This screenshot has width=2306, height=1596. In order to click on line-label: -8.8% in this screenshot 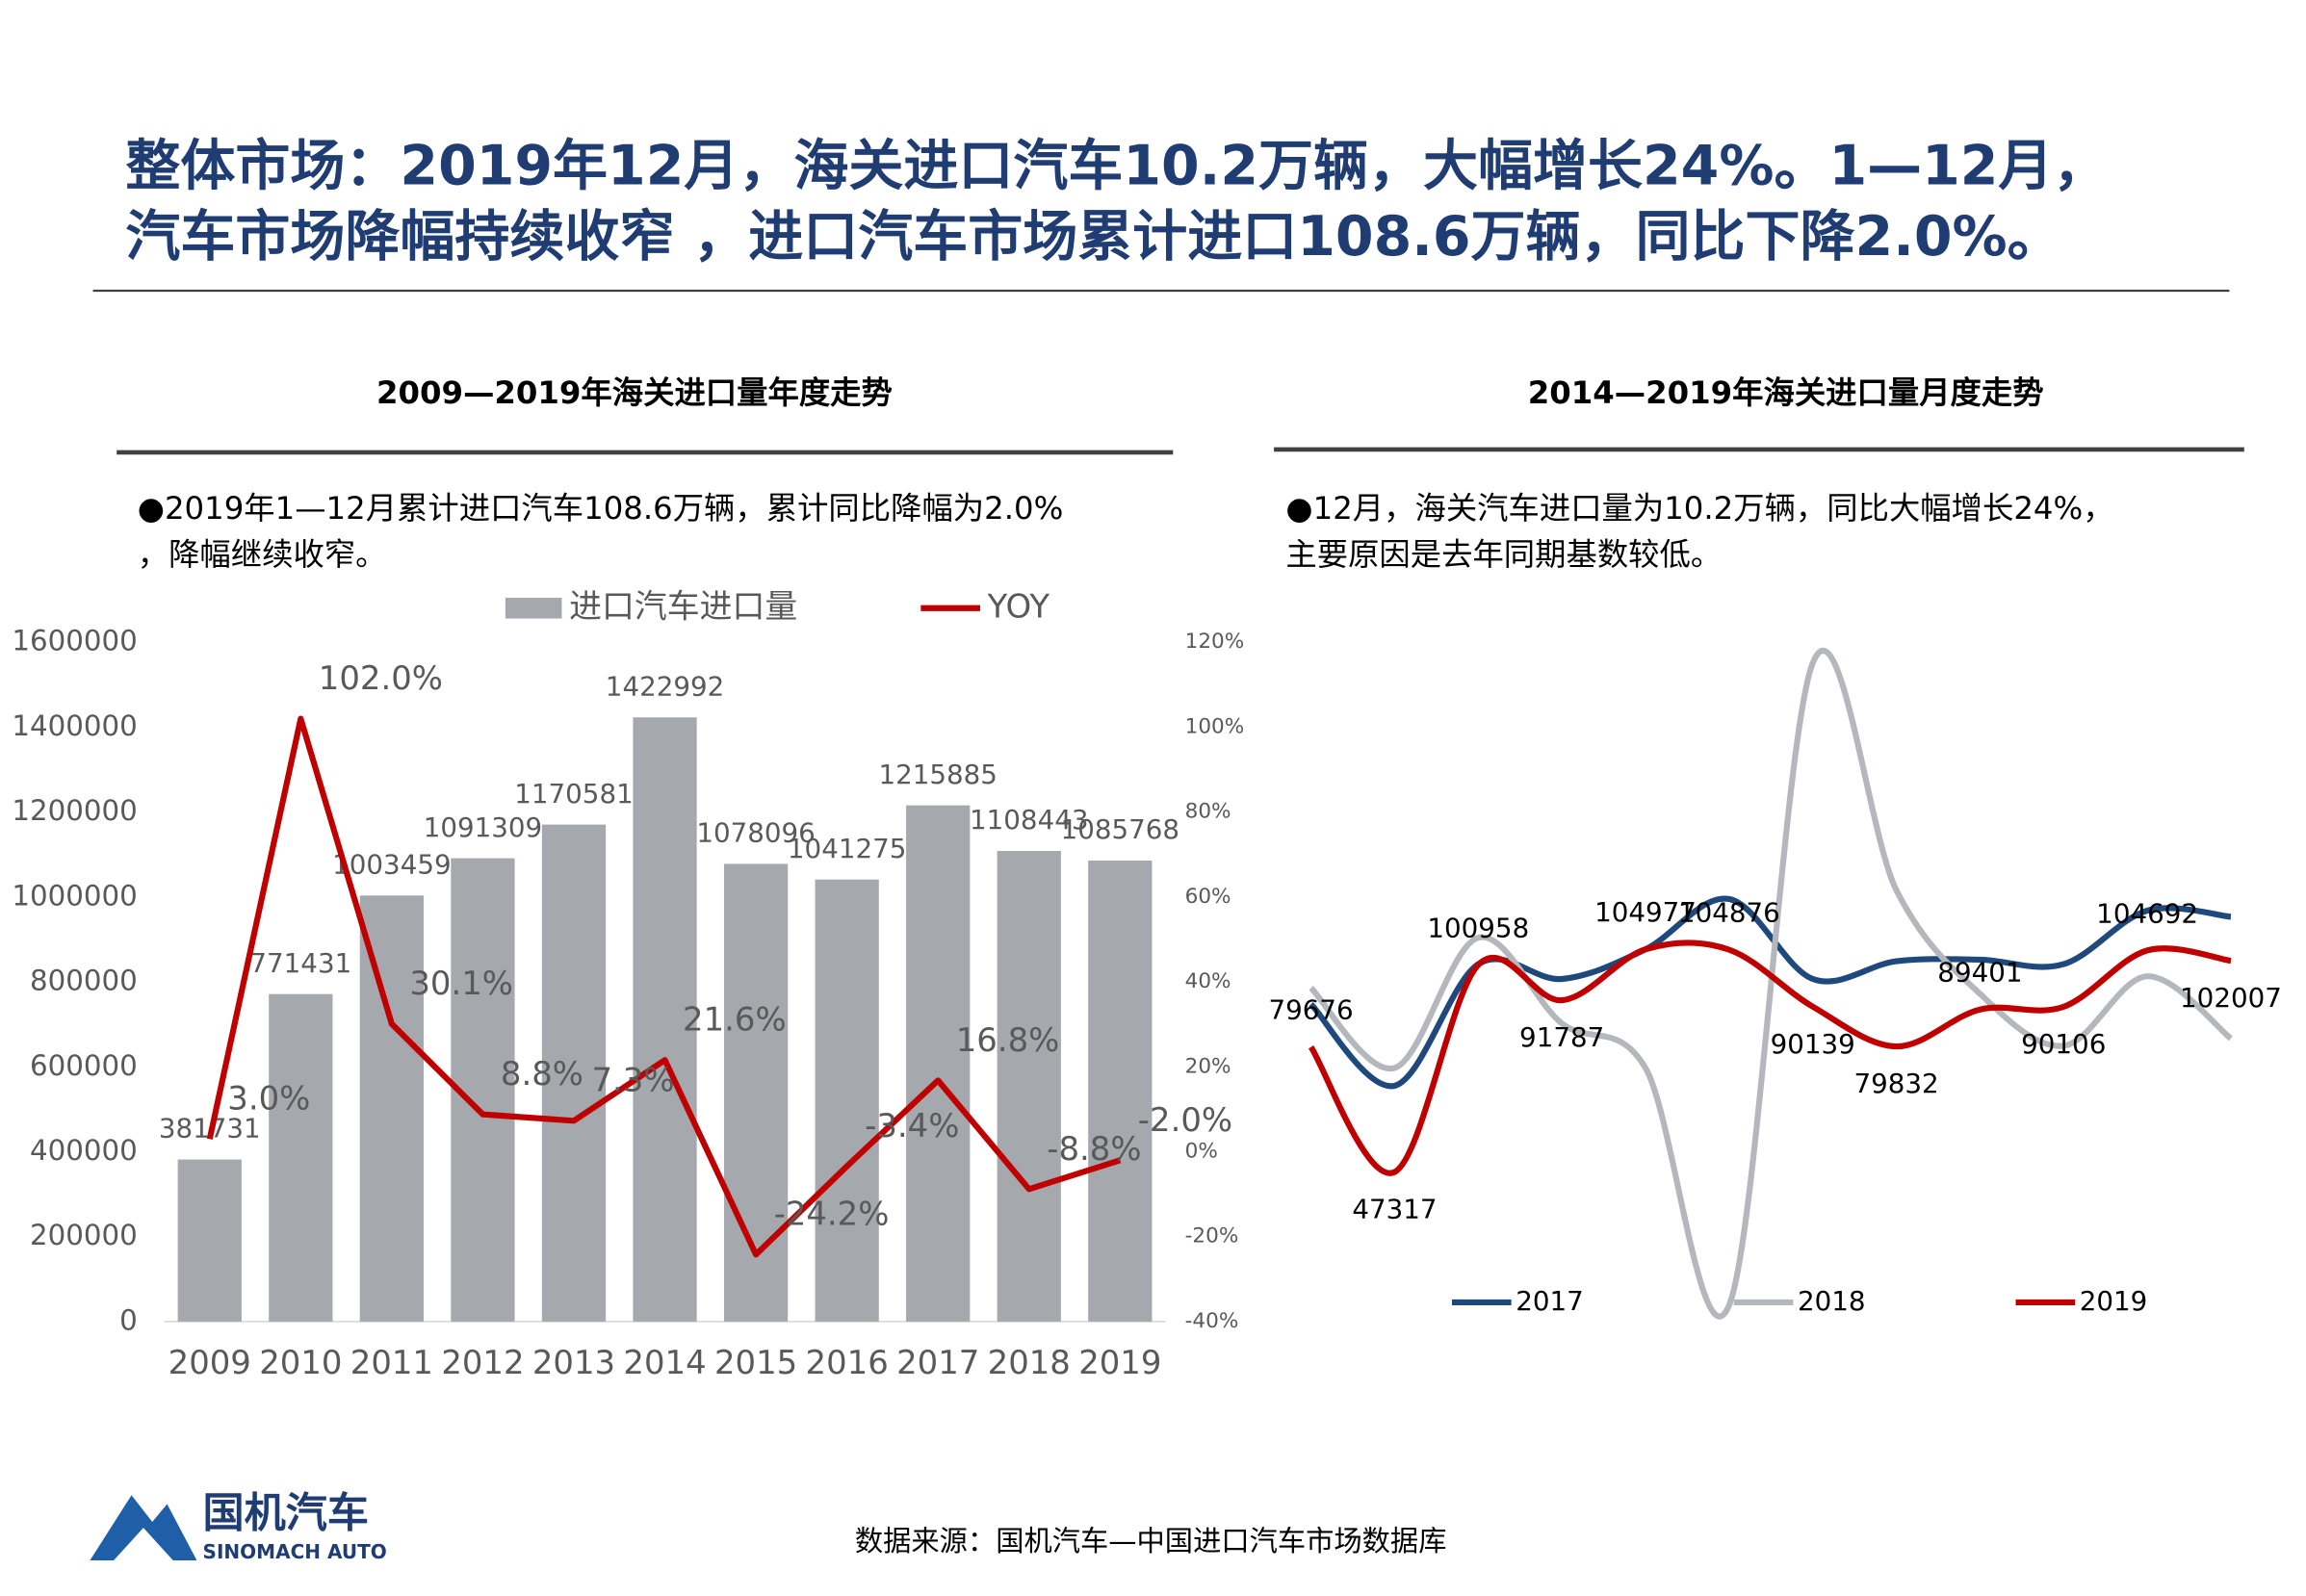, I will do `click(1094, 1149)`.